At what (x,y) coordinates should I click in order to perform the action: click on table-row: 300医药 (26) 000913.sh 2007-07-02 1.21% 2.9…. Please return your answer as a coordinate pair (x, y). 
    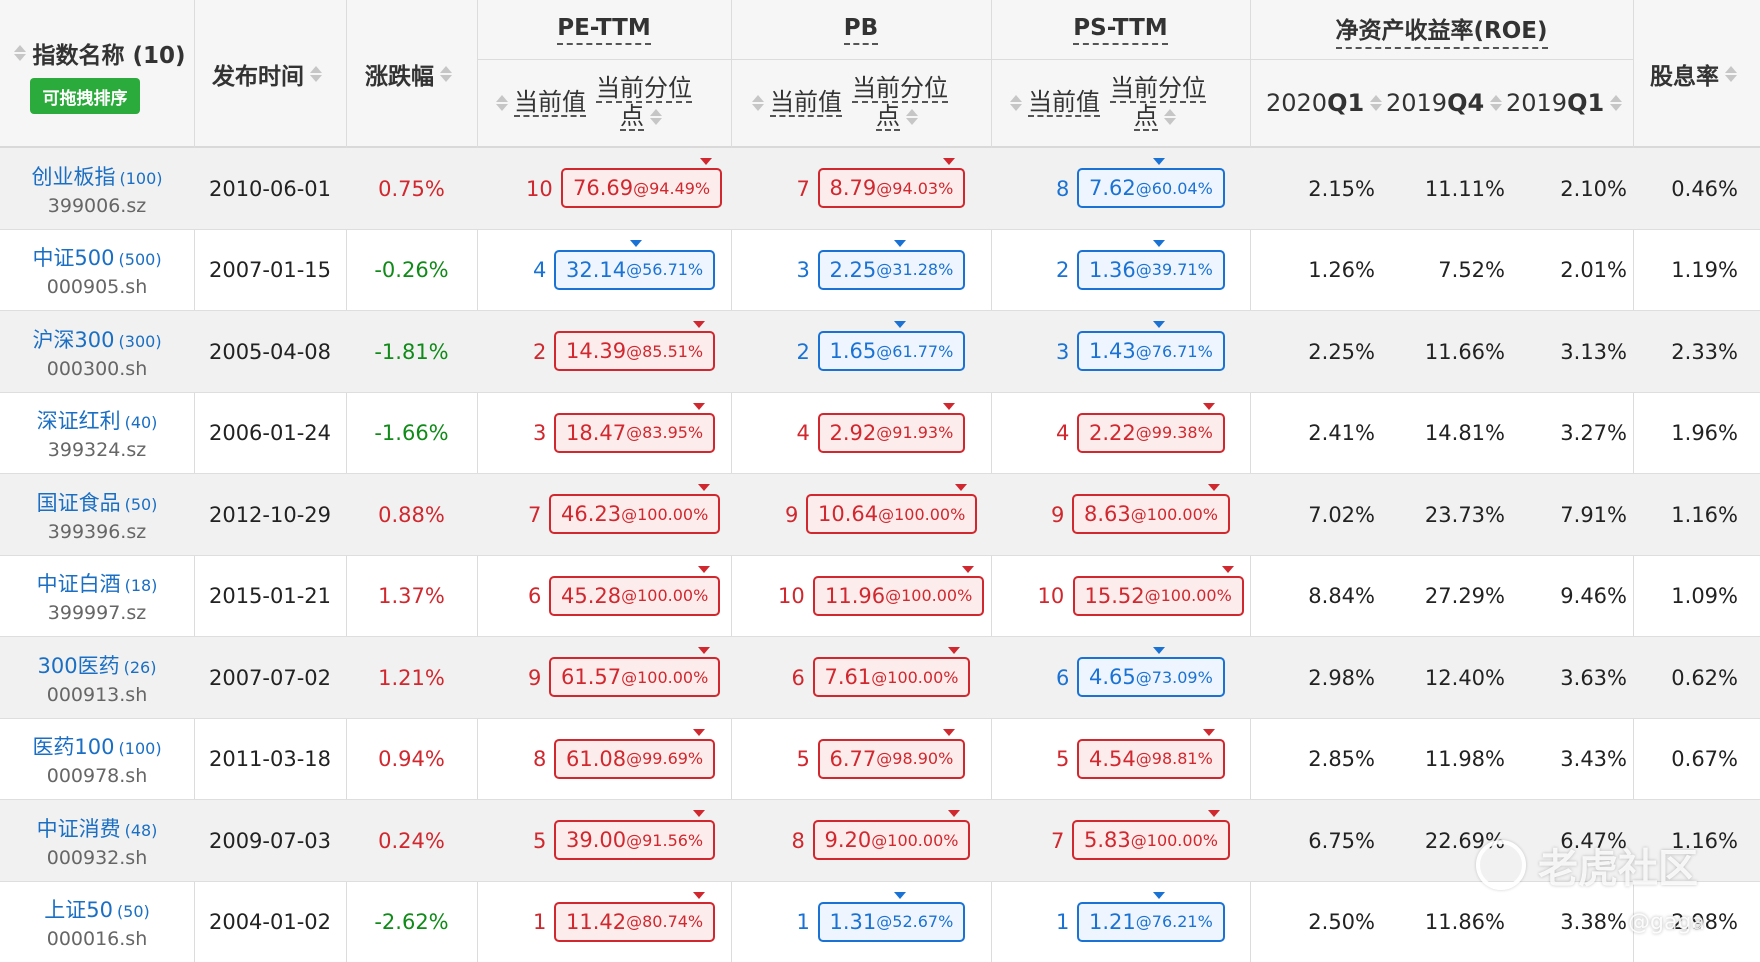
    Looking at the image, I should click on (880, 678).